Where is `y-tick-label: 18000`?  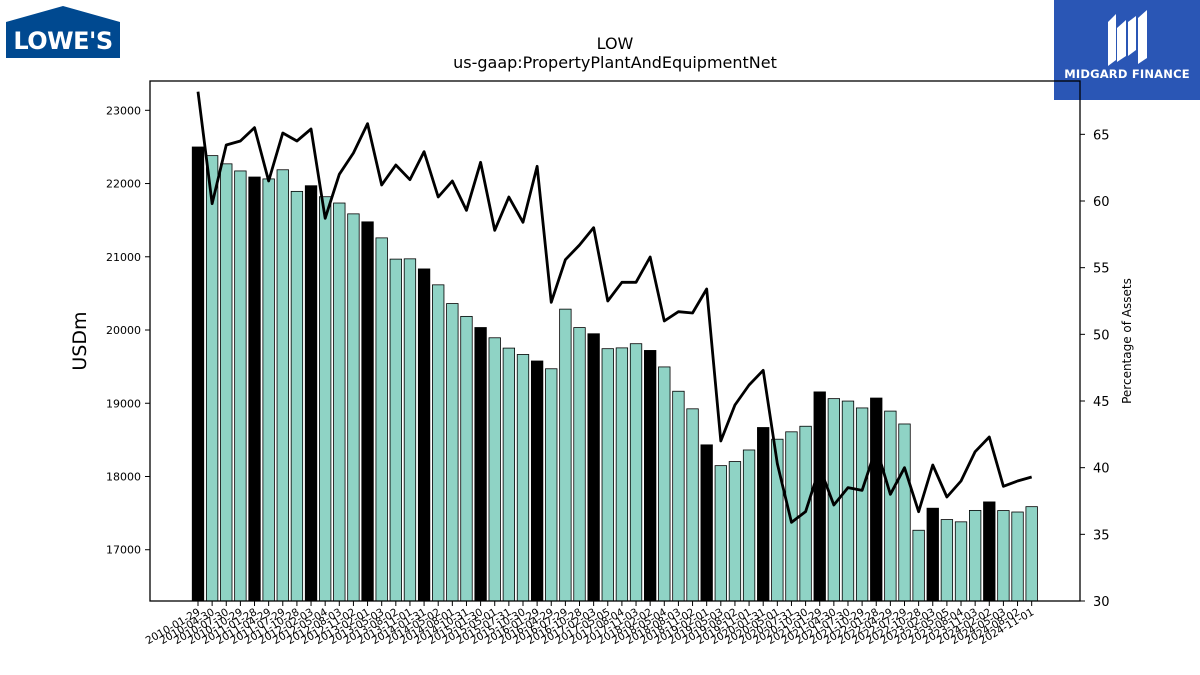
y-tick-label: 18000 is located at coordinates (123, 476).